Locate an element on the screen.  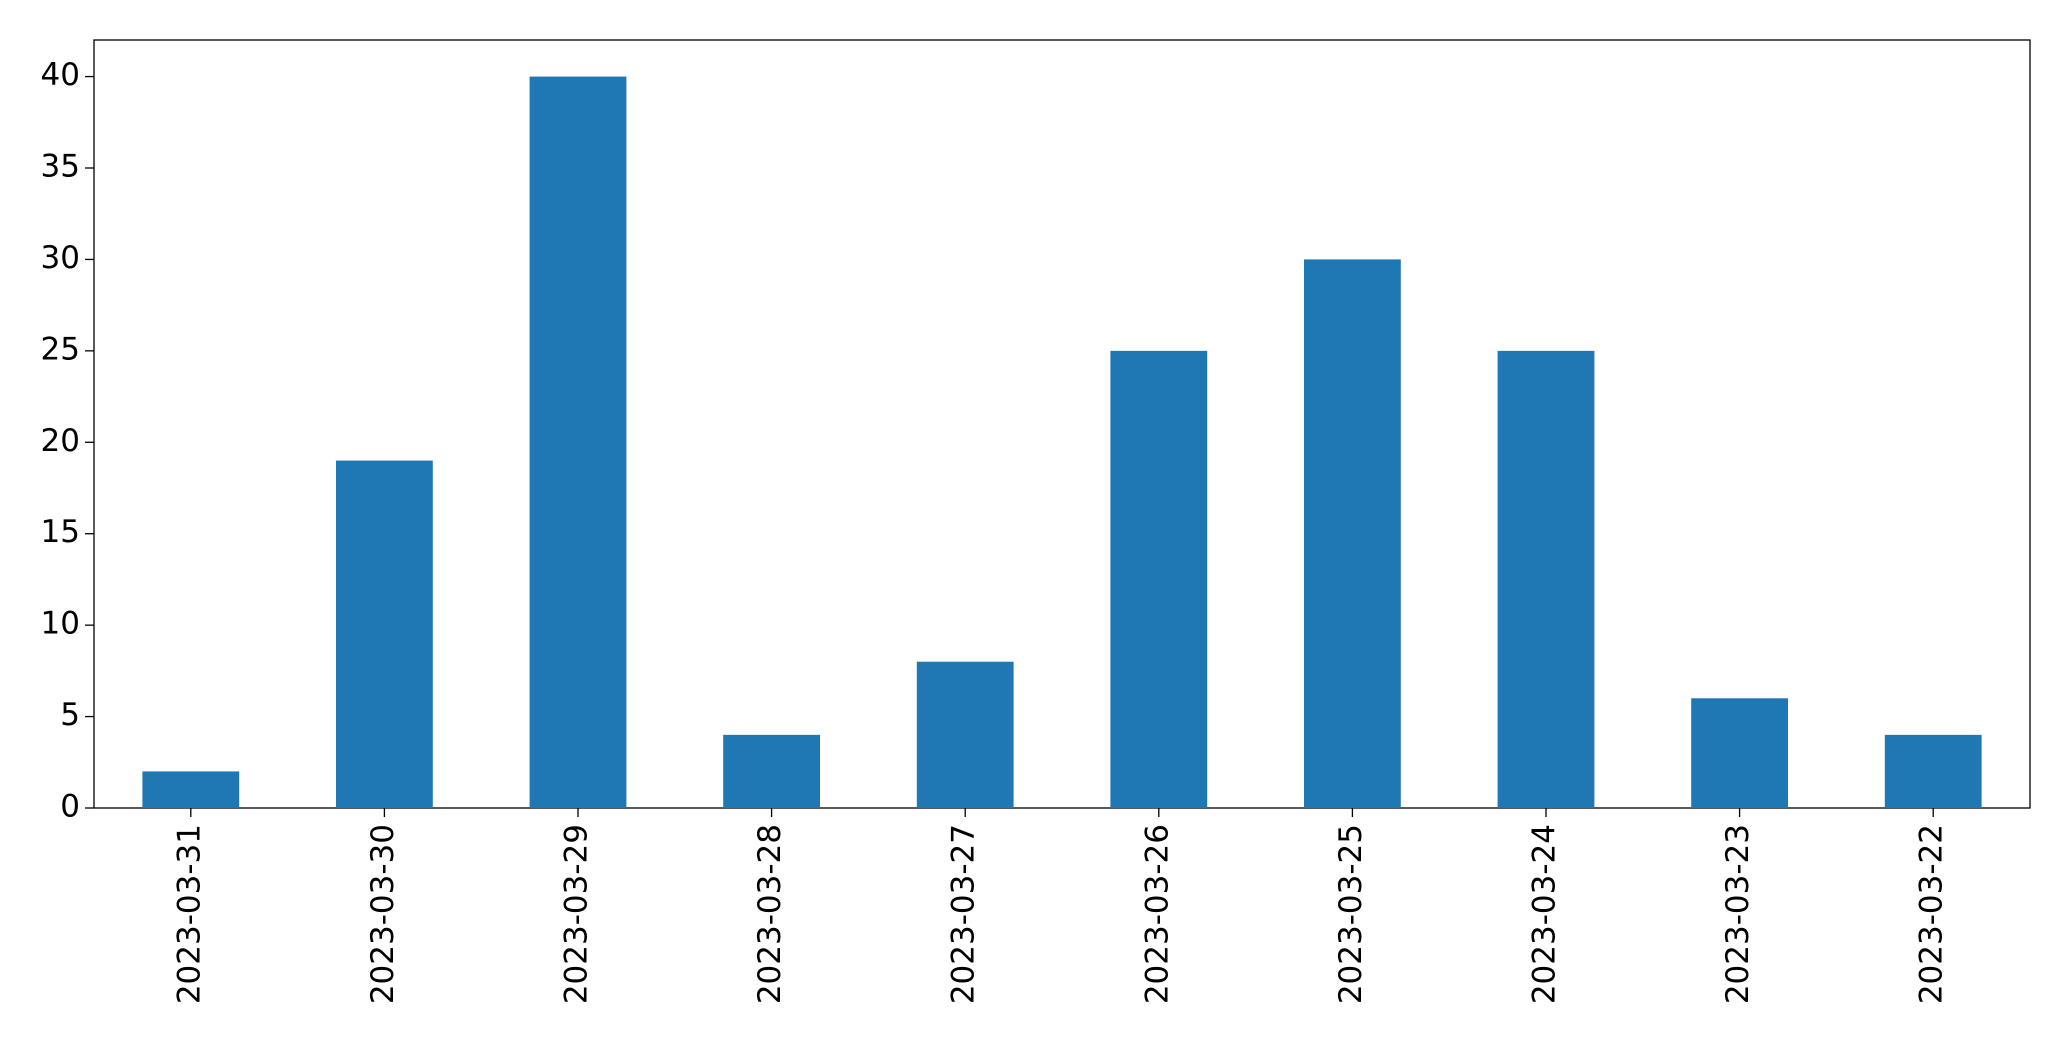
x-tick-label: 2023-03-23 is located at coordinates (1738, 914).